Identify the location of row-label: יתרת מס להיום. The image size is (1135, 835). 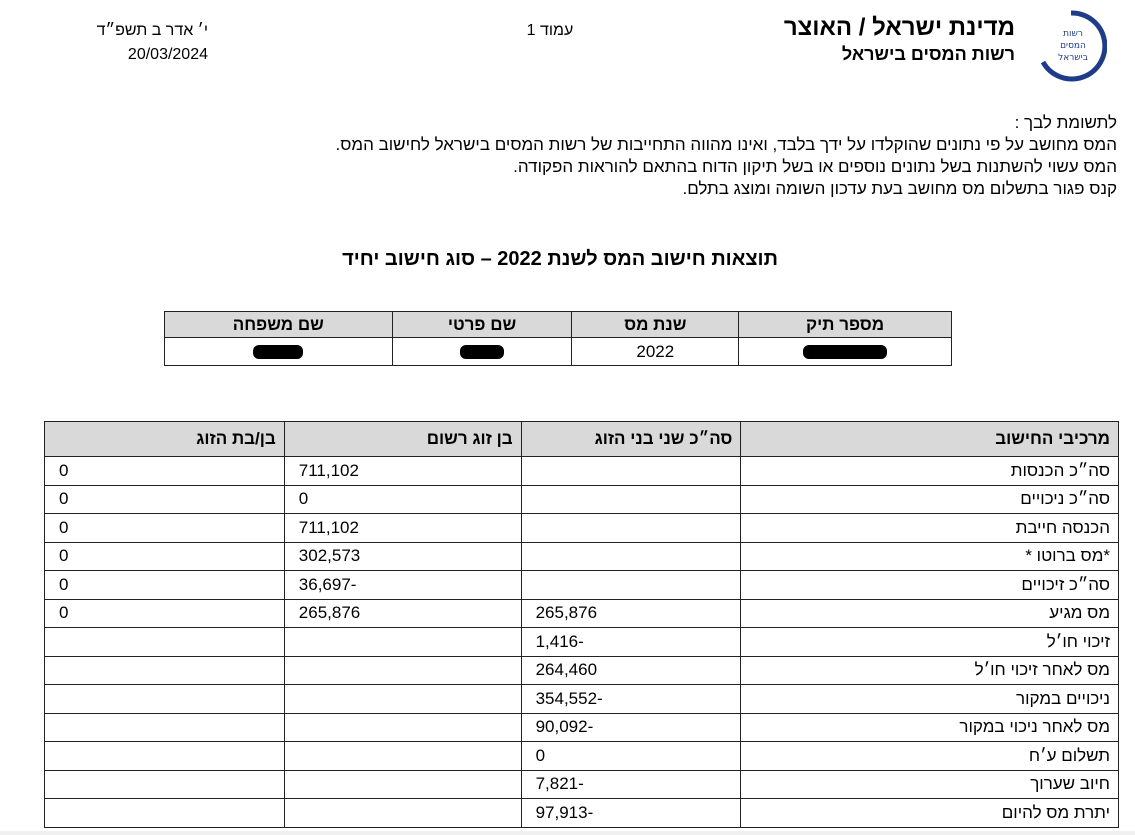
(929, 813).